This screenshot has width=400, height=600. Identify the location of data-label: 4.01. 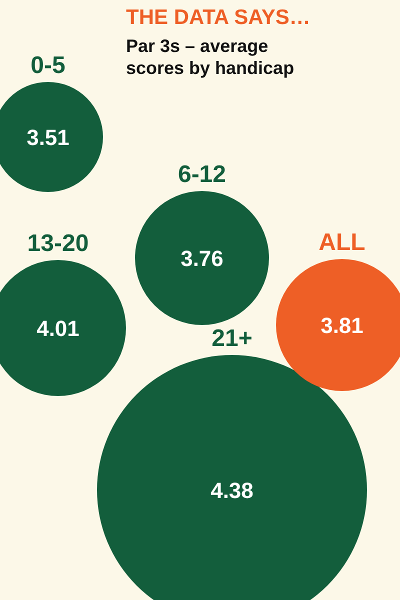
(58, 328).